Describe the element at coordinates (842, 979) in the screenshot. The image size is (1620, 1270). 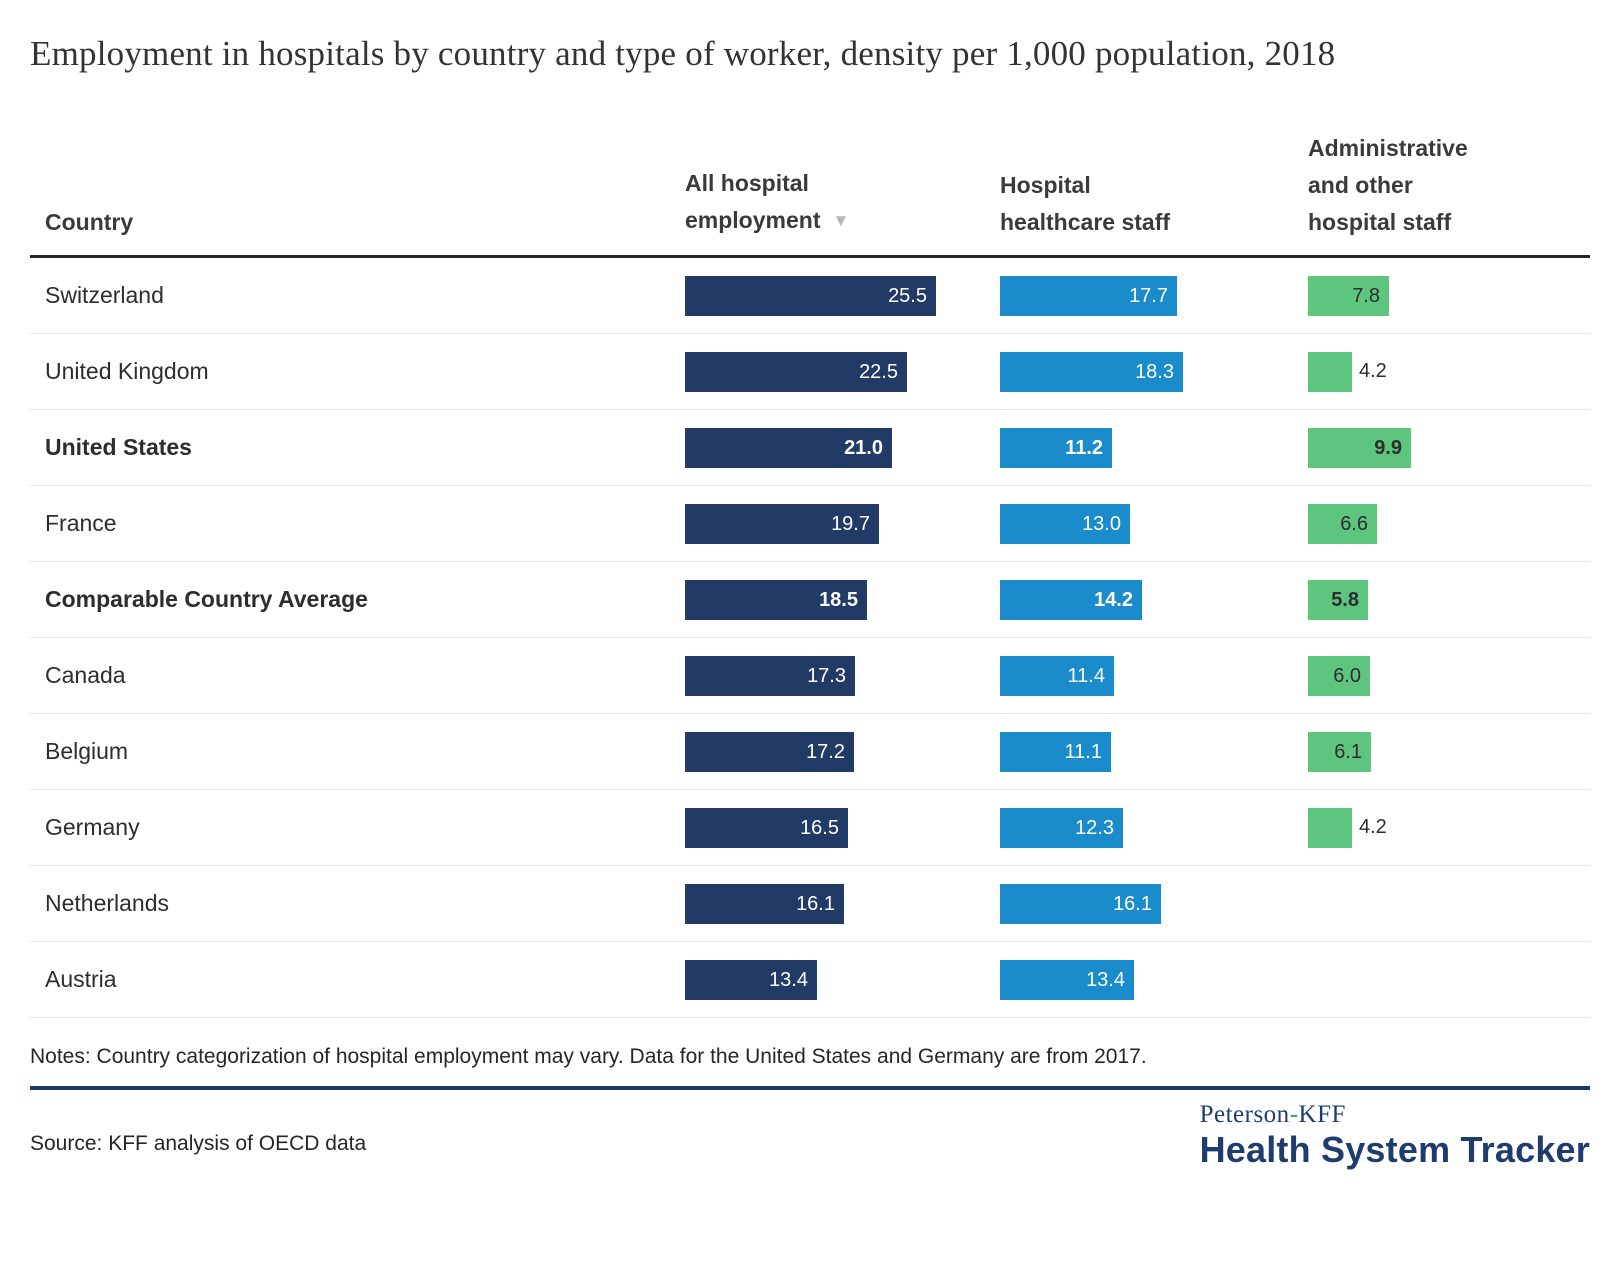
I see `cell-all-hospital-employment: 13.4` at that location.